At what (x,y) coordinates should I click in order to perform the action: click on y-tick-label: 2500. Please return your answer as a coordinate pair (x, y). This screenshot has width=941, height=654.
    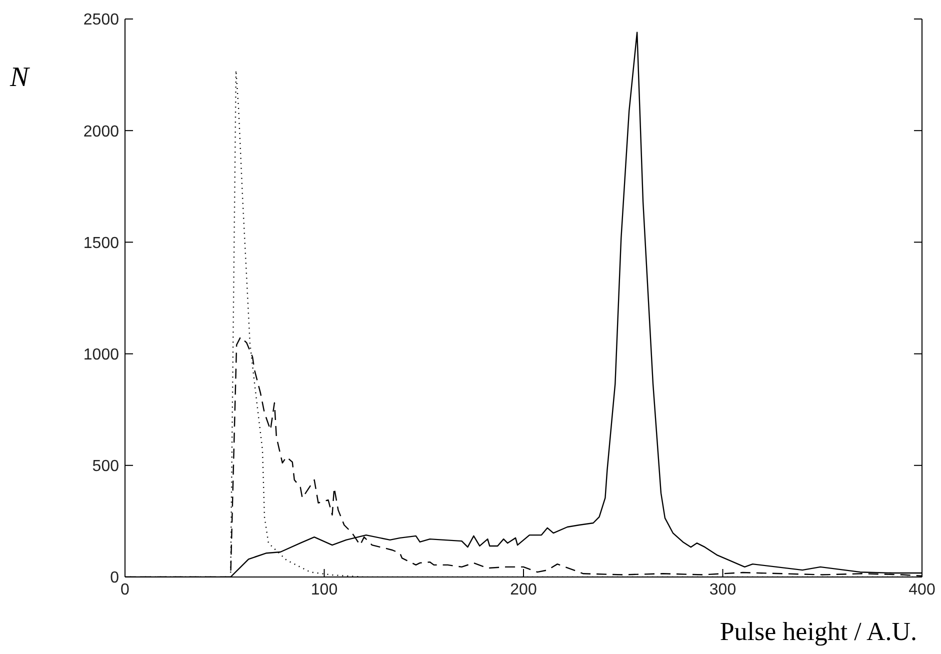
    Looking at the image, I should click on (101, 20).